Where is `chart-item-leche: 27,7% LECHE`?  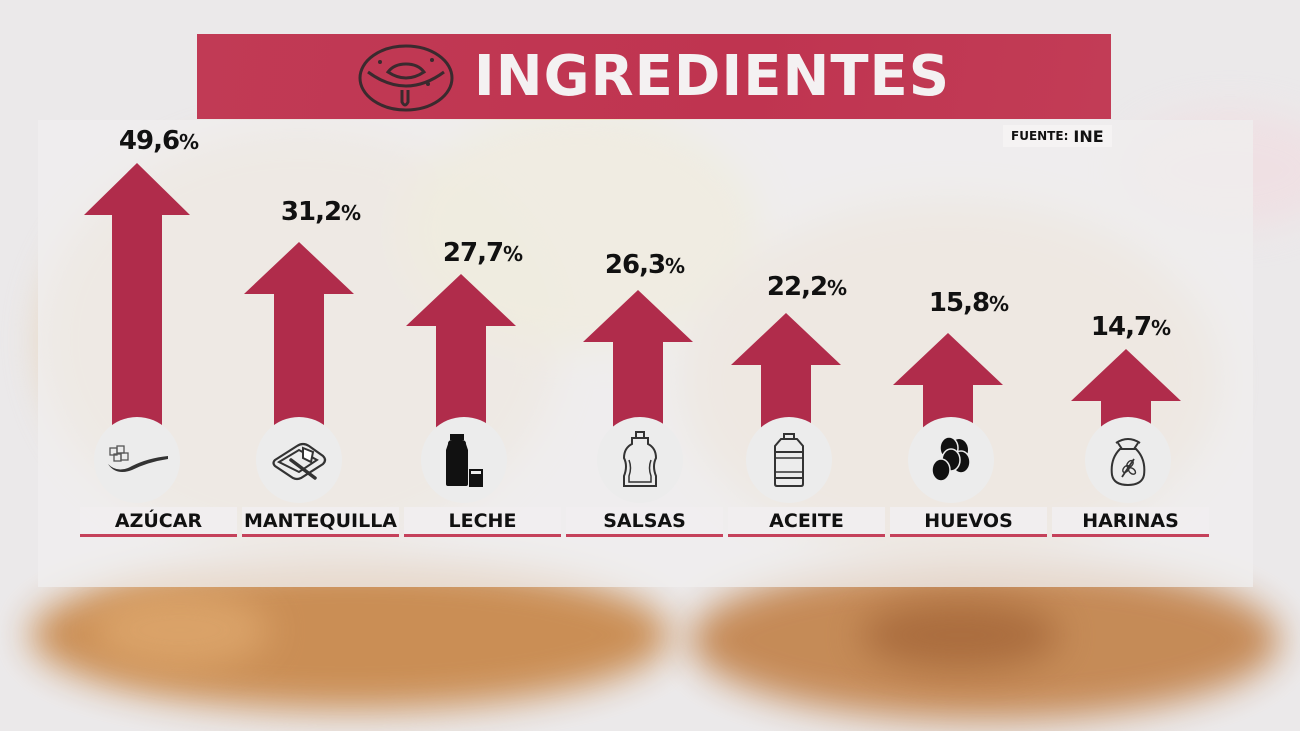 chart-item-leche: 27,7% LECHE is located at coordinates (482, 365).